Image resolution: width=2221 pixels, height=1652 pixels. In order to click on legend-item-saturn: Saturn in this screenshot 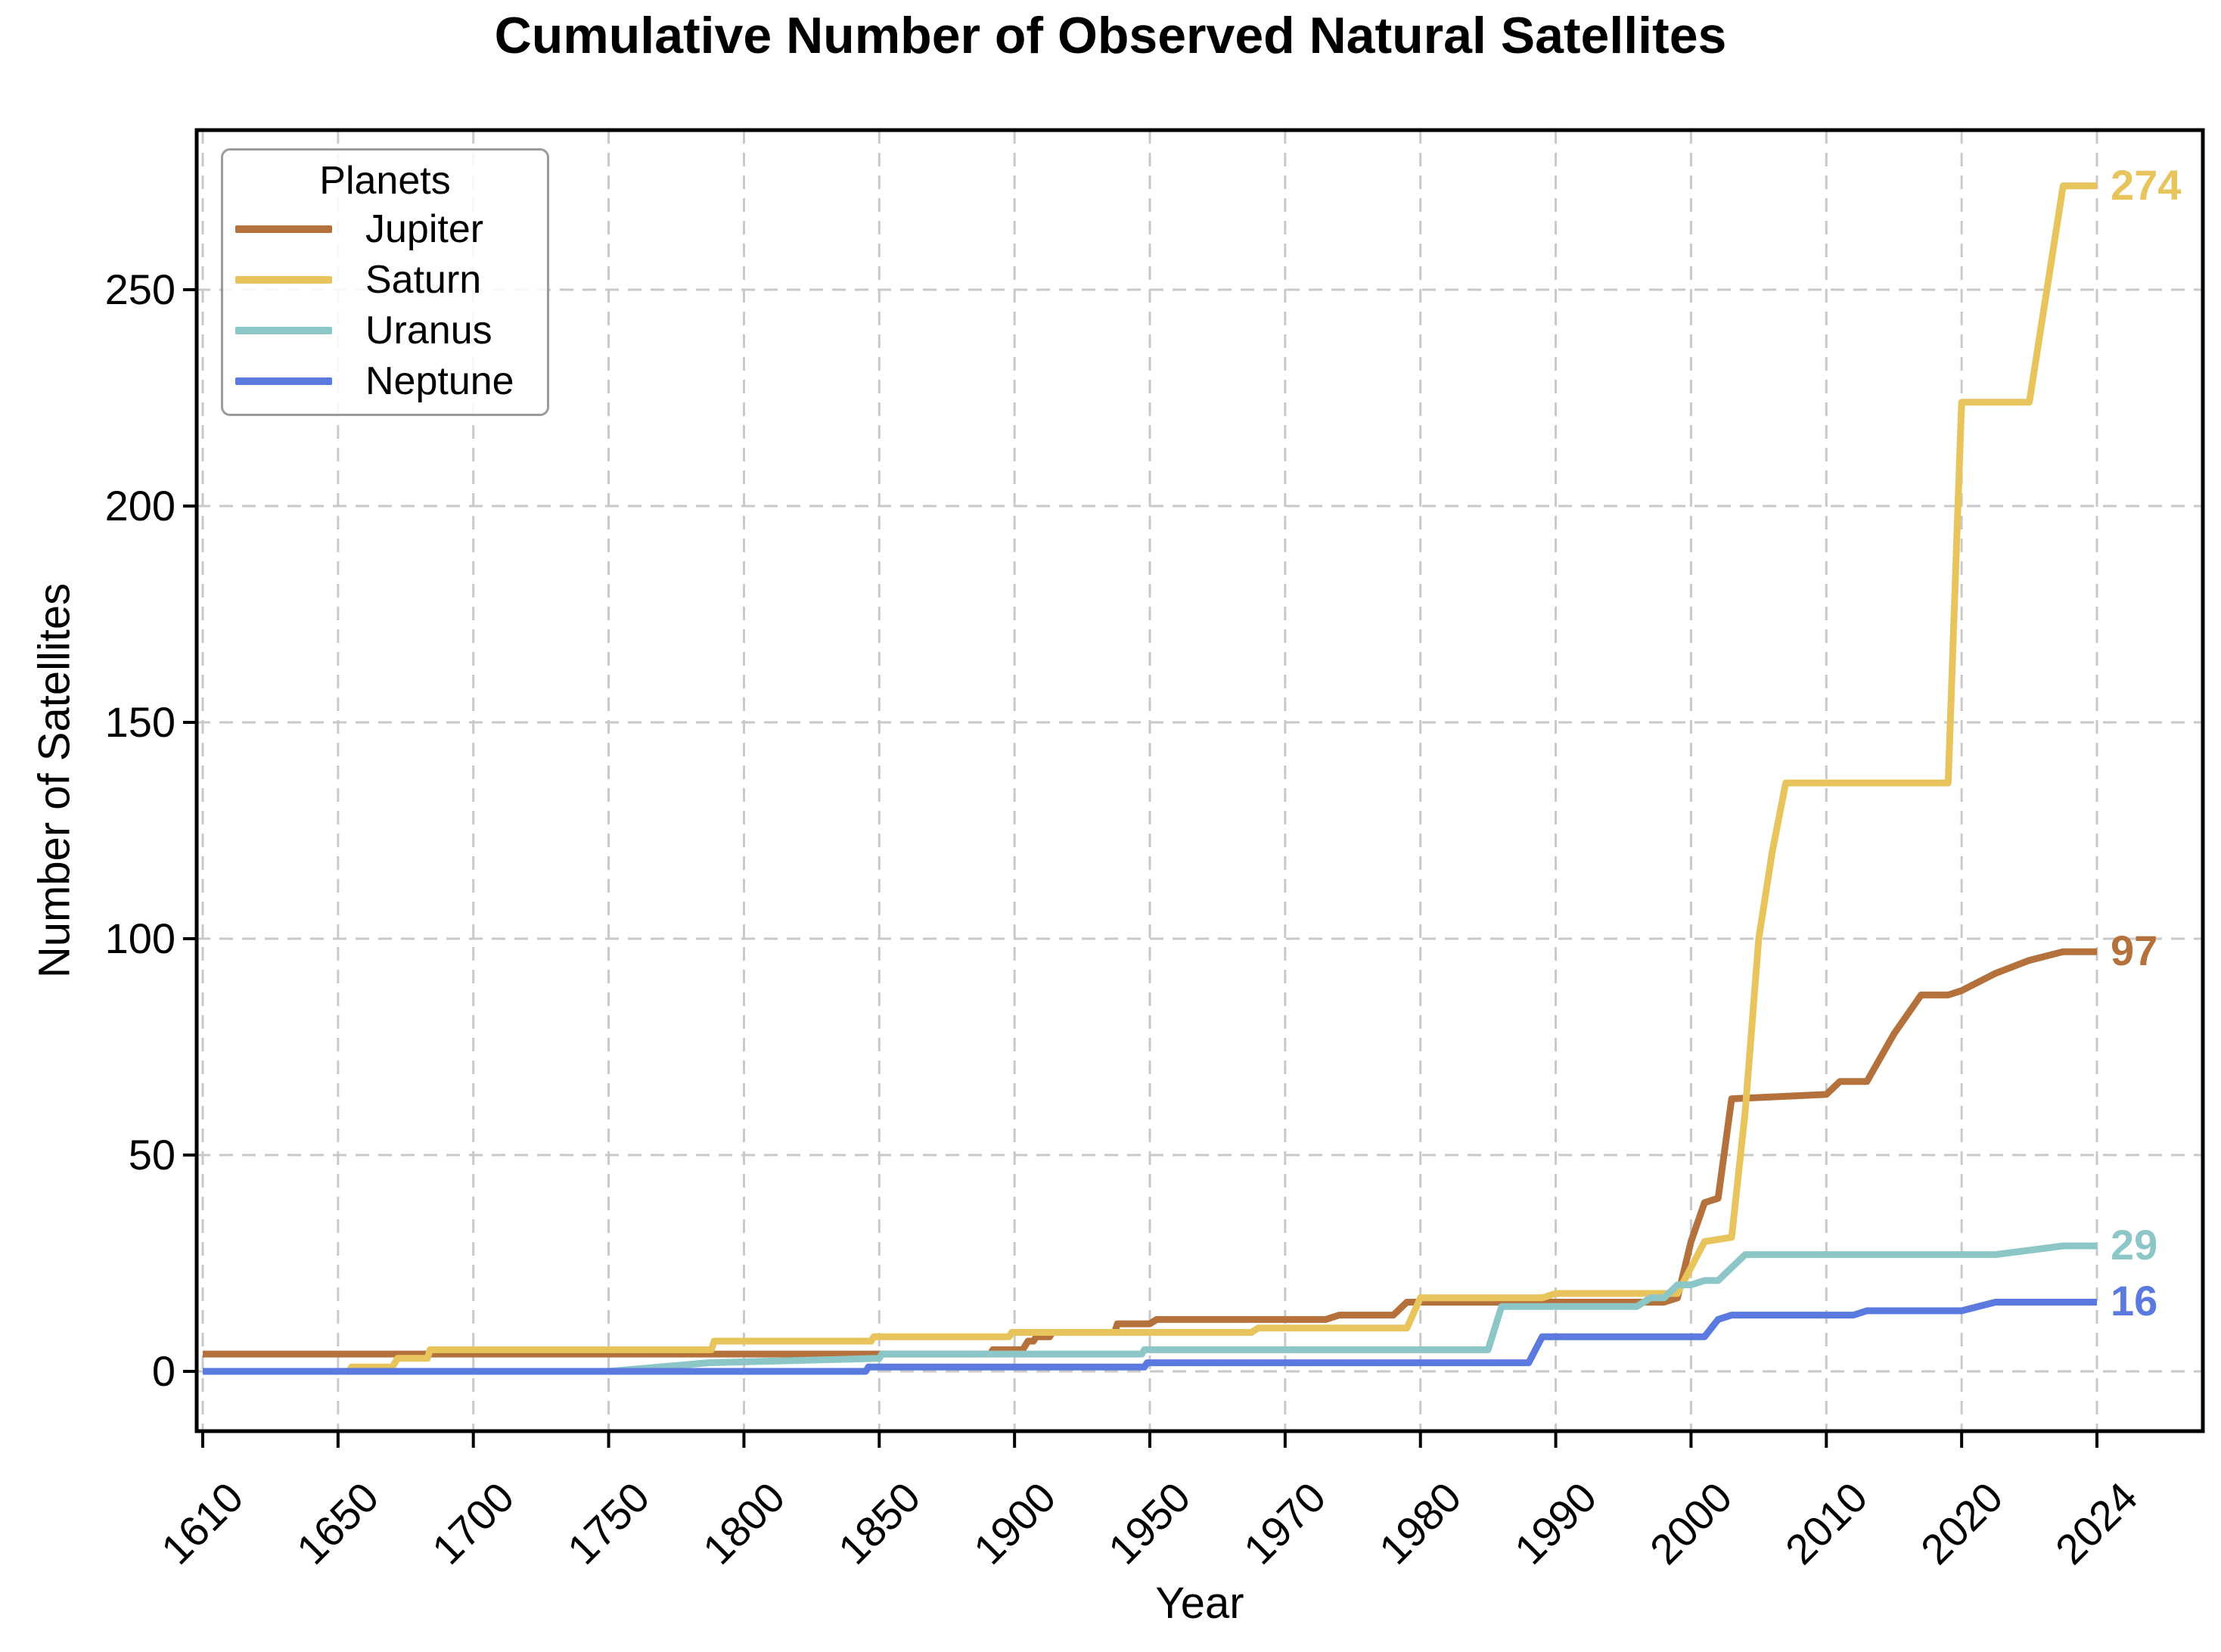, I will do `click(385, 279)`.